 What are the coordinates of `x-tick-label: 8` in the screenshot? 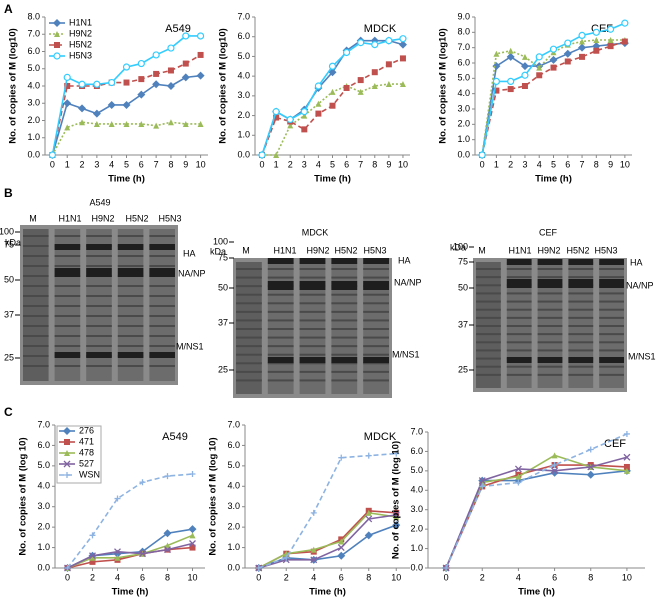 It's located at (368, 577).